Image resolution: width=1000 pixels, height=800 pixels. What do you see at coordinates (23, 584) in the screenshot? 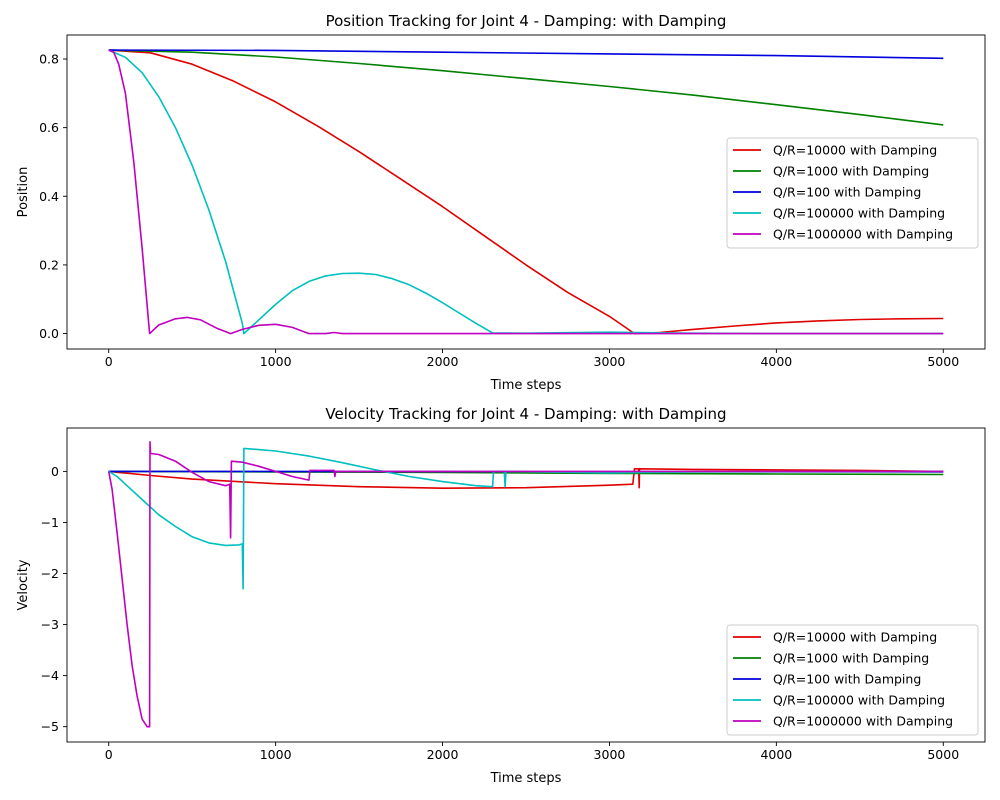
I see `y-axis-label: Velocity` at bounding box center [23, 584].